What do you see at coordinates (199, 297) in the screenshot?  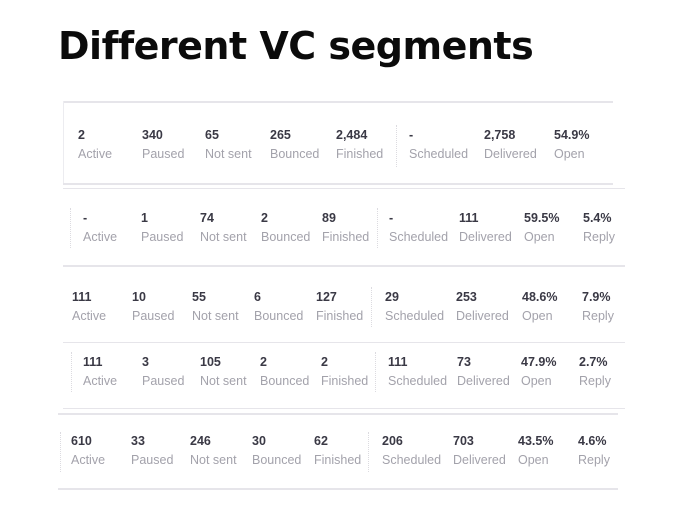 I see `stat-value: 55` at bounding box center [199, 297].